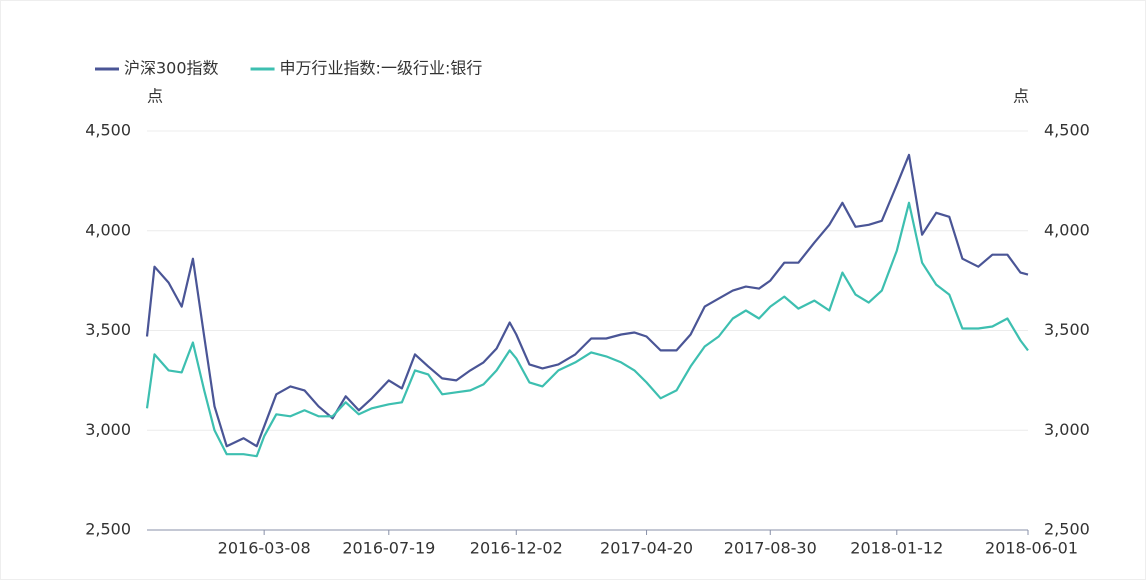 Image resolution: width=1146 pixels, height=584 pixels. What do you see at coordinates (1021, 96) in the screenshot?
I see `y2-unit: 点` at bounding box center [1021, 96].